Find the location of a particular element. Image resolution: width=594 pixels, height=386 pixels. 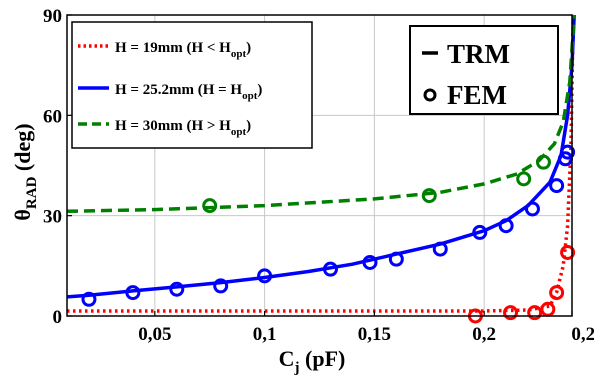

legend-label-h25: H = 25.2mm (H = Hopt) is located at coordinates (188, 92).